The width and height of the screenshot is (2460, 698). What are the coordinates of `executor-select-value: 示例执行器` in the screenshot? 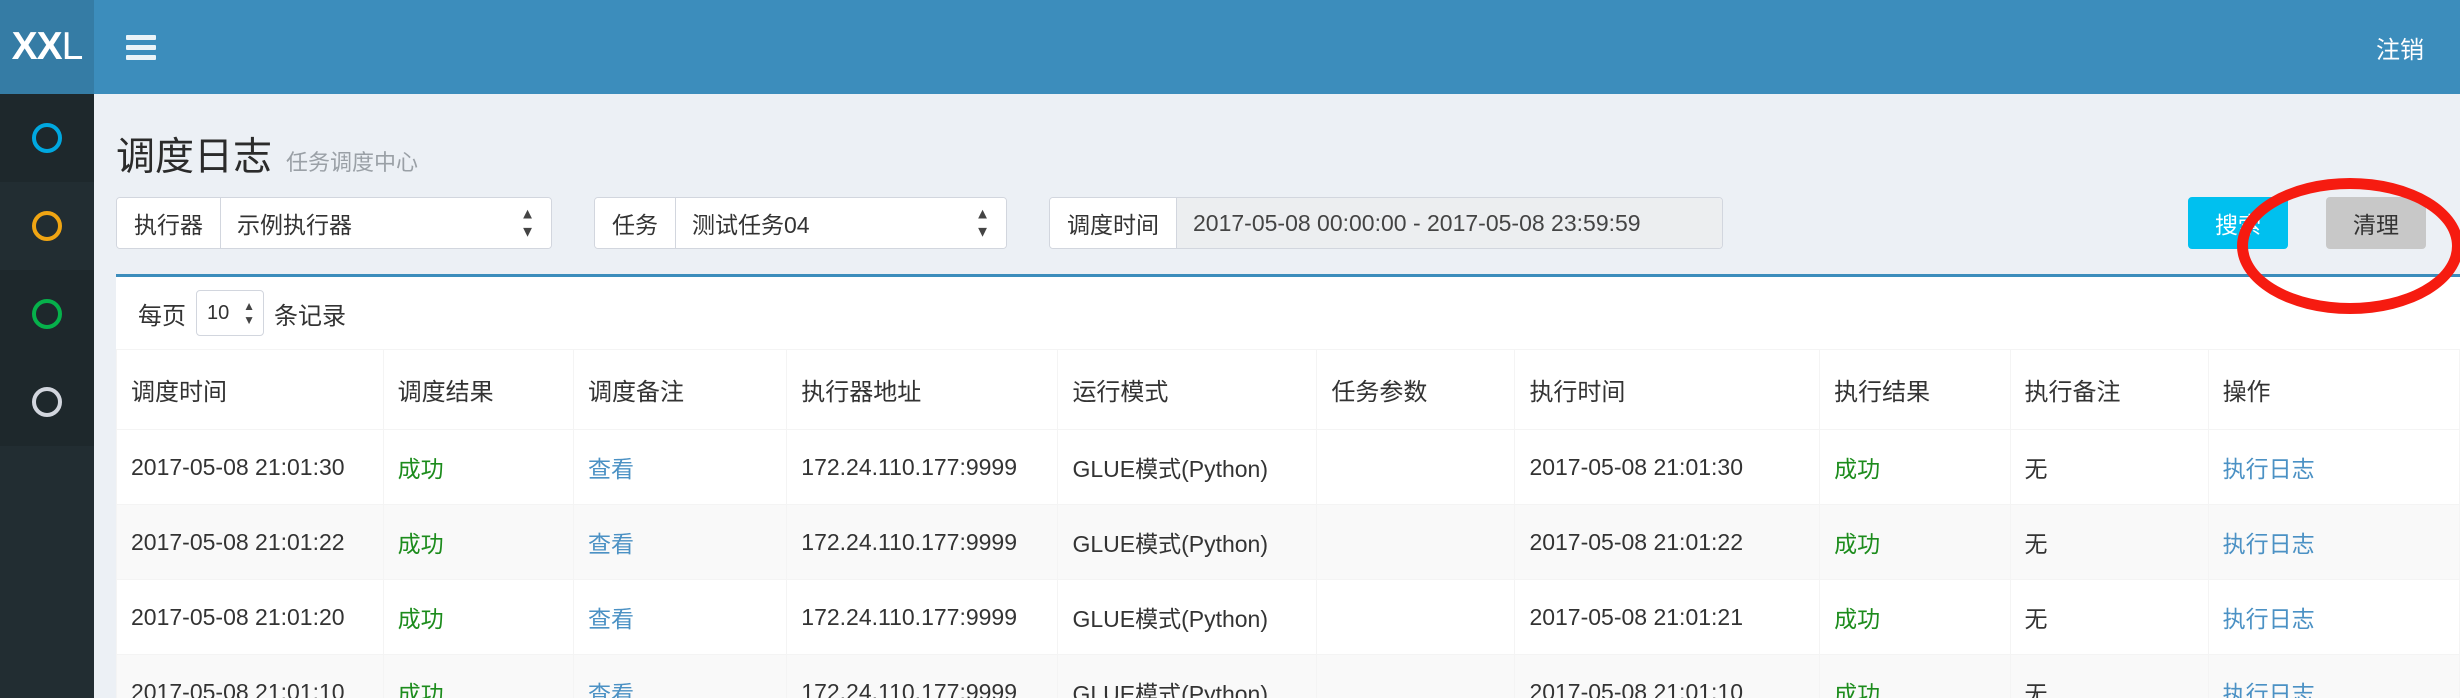 It's located at (294, 225).